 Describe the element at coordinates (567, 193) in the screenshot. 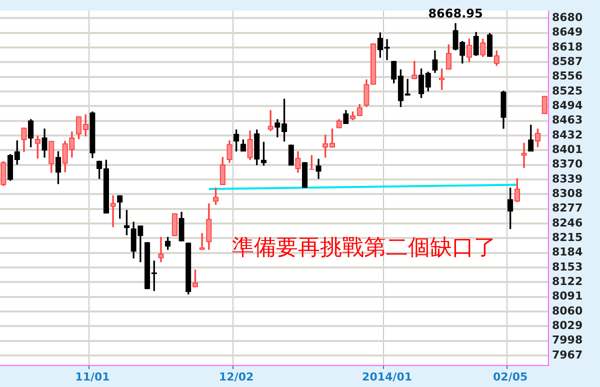

I see `y-tick-label: 8308` at that location.